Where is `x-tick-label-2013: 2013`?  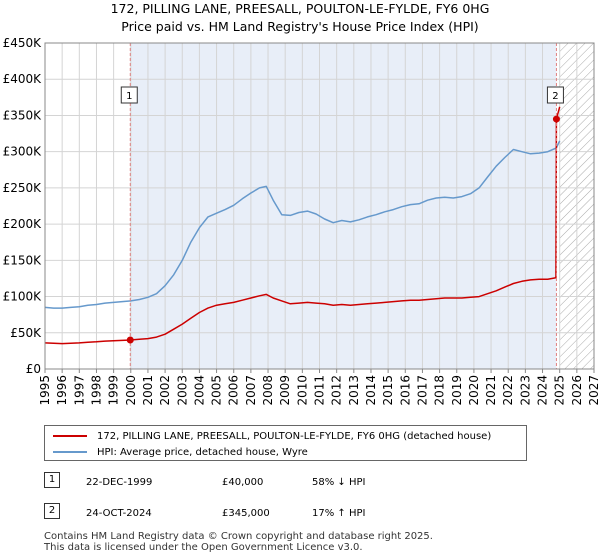 x-tick-label-2013: 2013 is located at coordinates (354, 390).